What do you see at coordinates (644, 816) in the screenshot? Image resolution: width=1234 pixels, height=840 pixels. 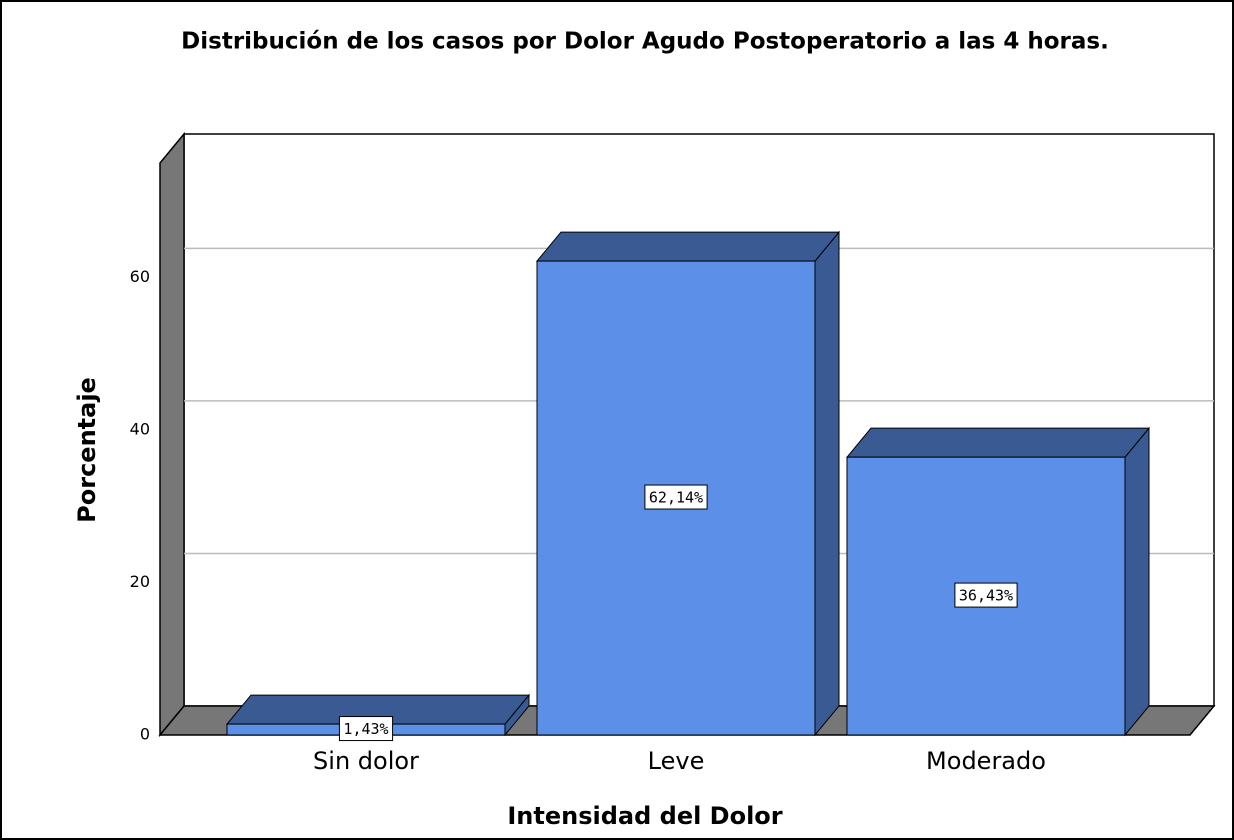 I see `x-axis-label: Intensidad del Dolor` at bounding box center [644, 816].